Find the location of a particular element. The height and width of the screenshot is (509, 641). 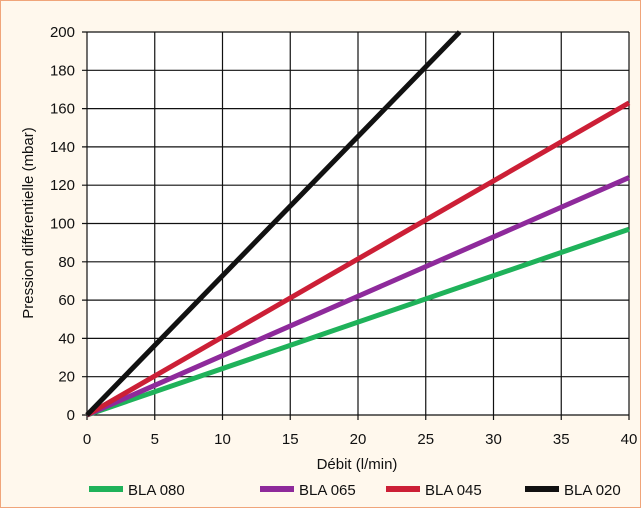

x-tick-label: 0 is located at coordinates (87, 439).